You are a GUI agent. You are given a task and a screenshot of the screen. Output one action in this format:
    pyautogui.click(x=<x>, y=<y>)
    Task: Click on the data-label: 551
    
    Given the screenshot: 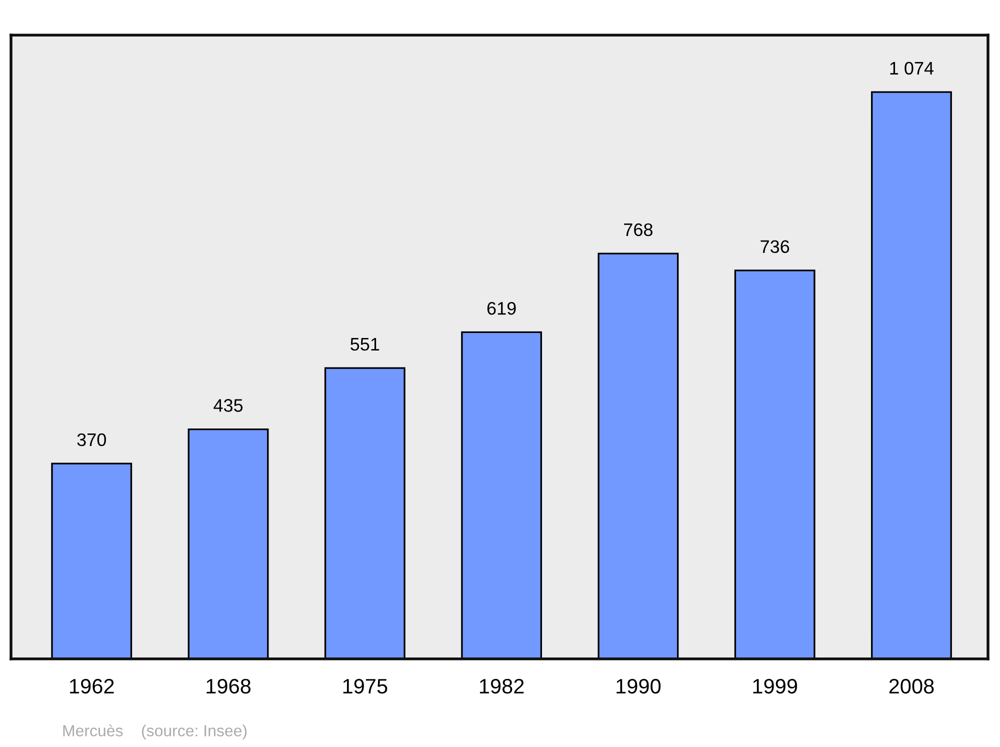 What is the action you would take?
    pyautogui.click(x=365, y=344)
    